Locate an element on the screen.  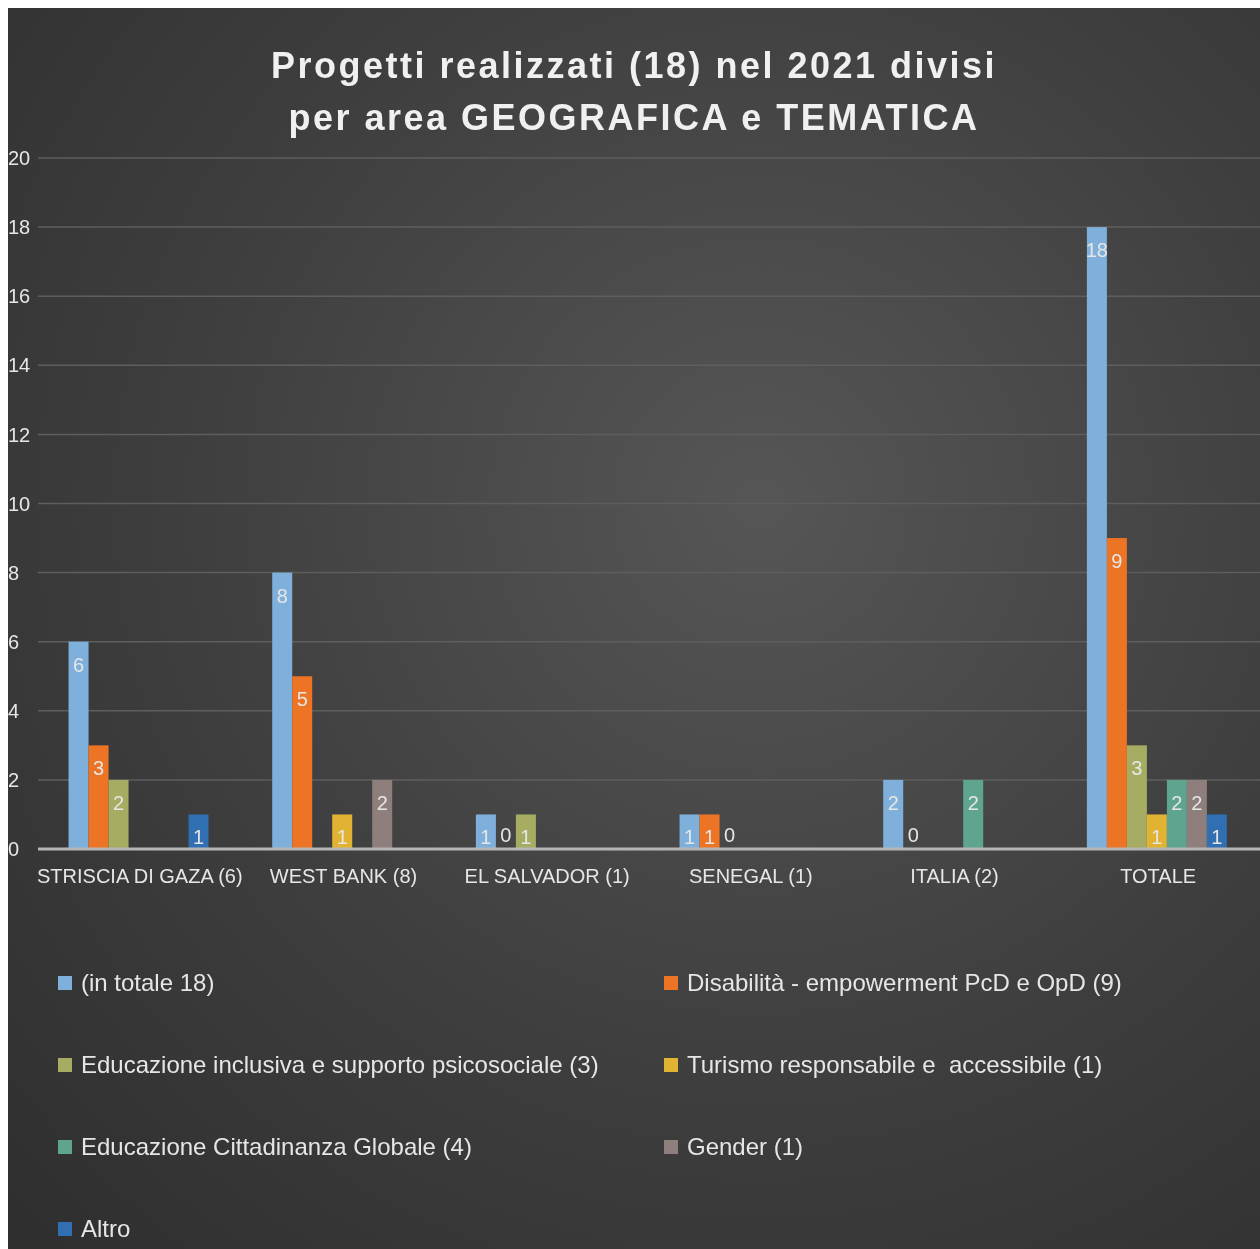
y-tick-label: 6 is located at coordinates (14, 641).